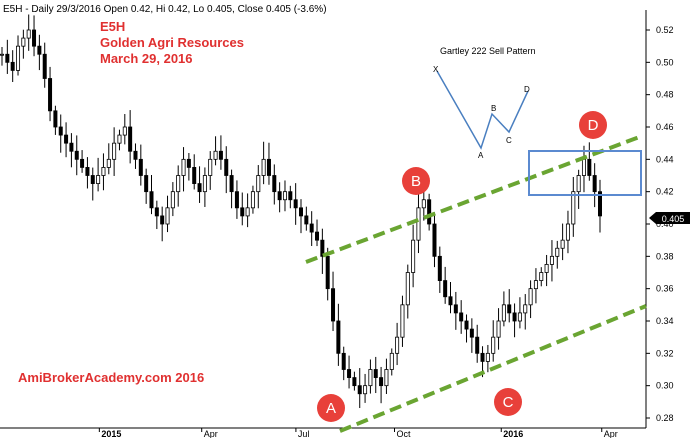 The height and width of the screenshot is (438, 700). What do you see at coordinates (527, 89) in the screenshot?
I see `pattern-label-d: D` at bounding box center [527, 89].